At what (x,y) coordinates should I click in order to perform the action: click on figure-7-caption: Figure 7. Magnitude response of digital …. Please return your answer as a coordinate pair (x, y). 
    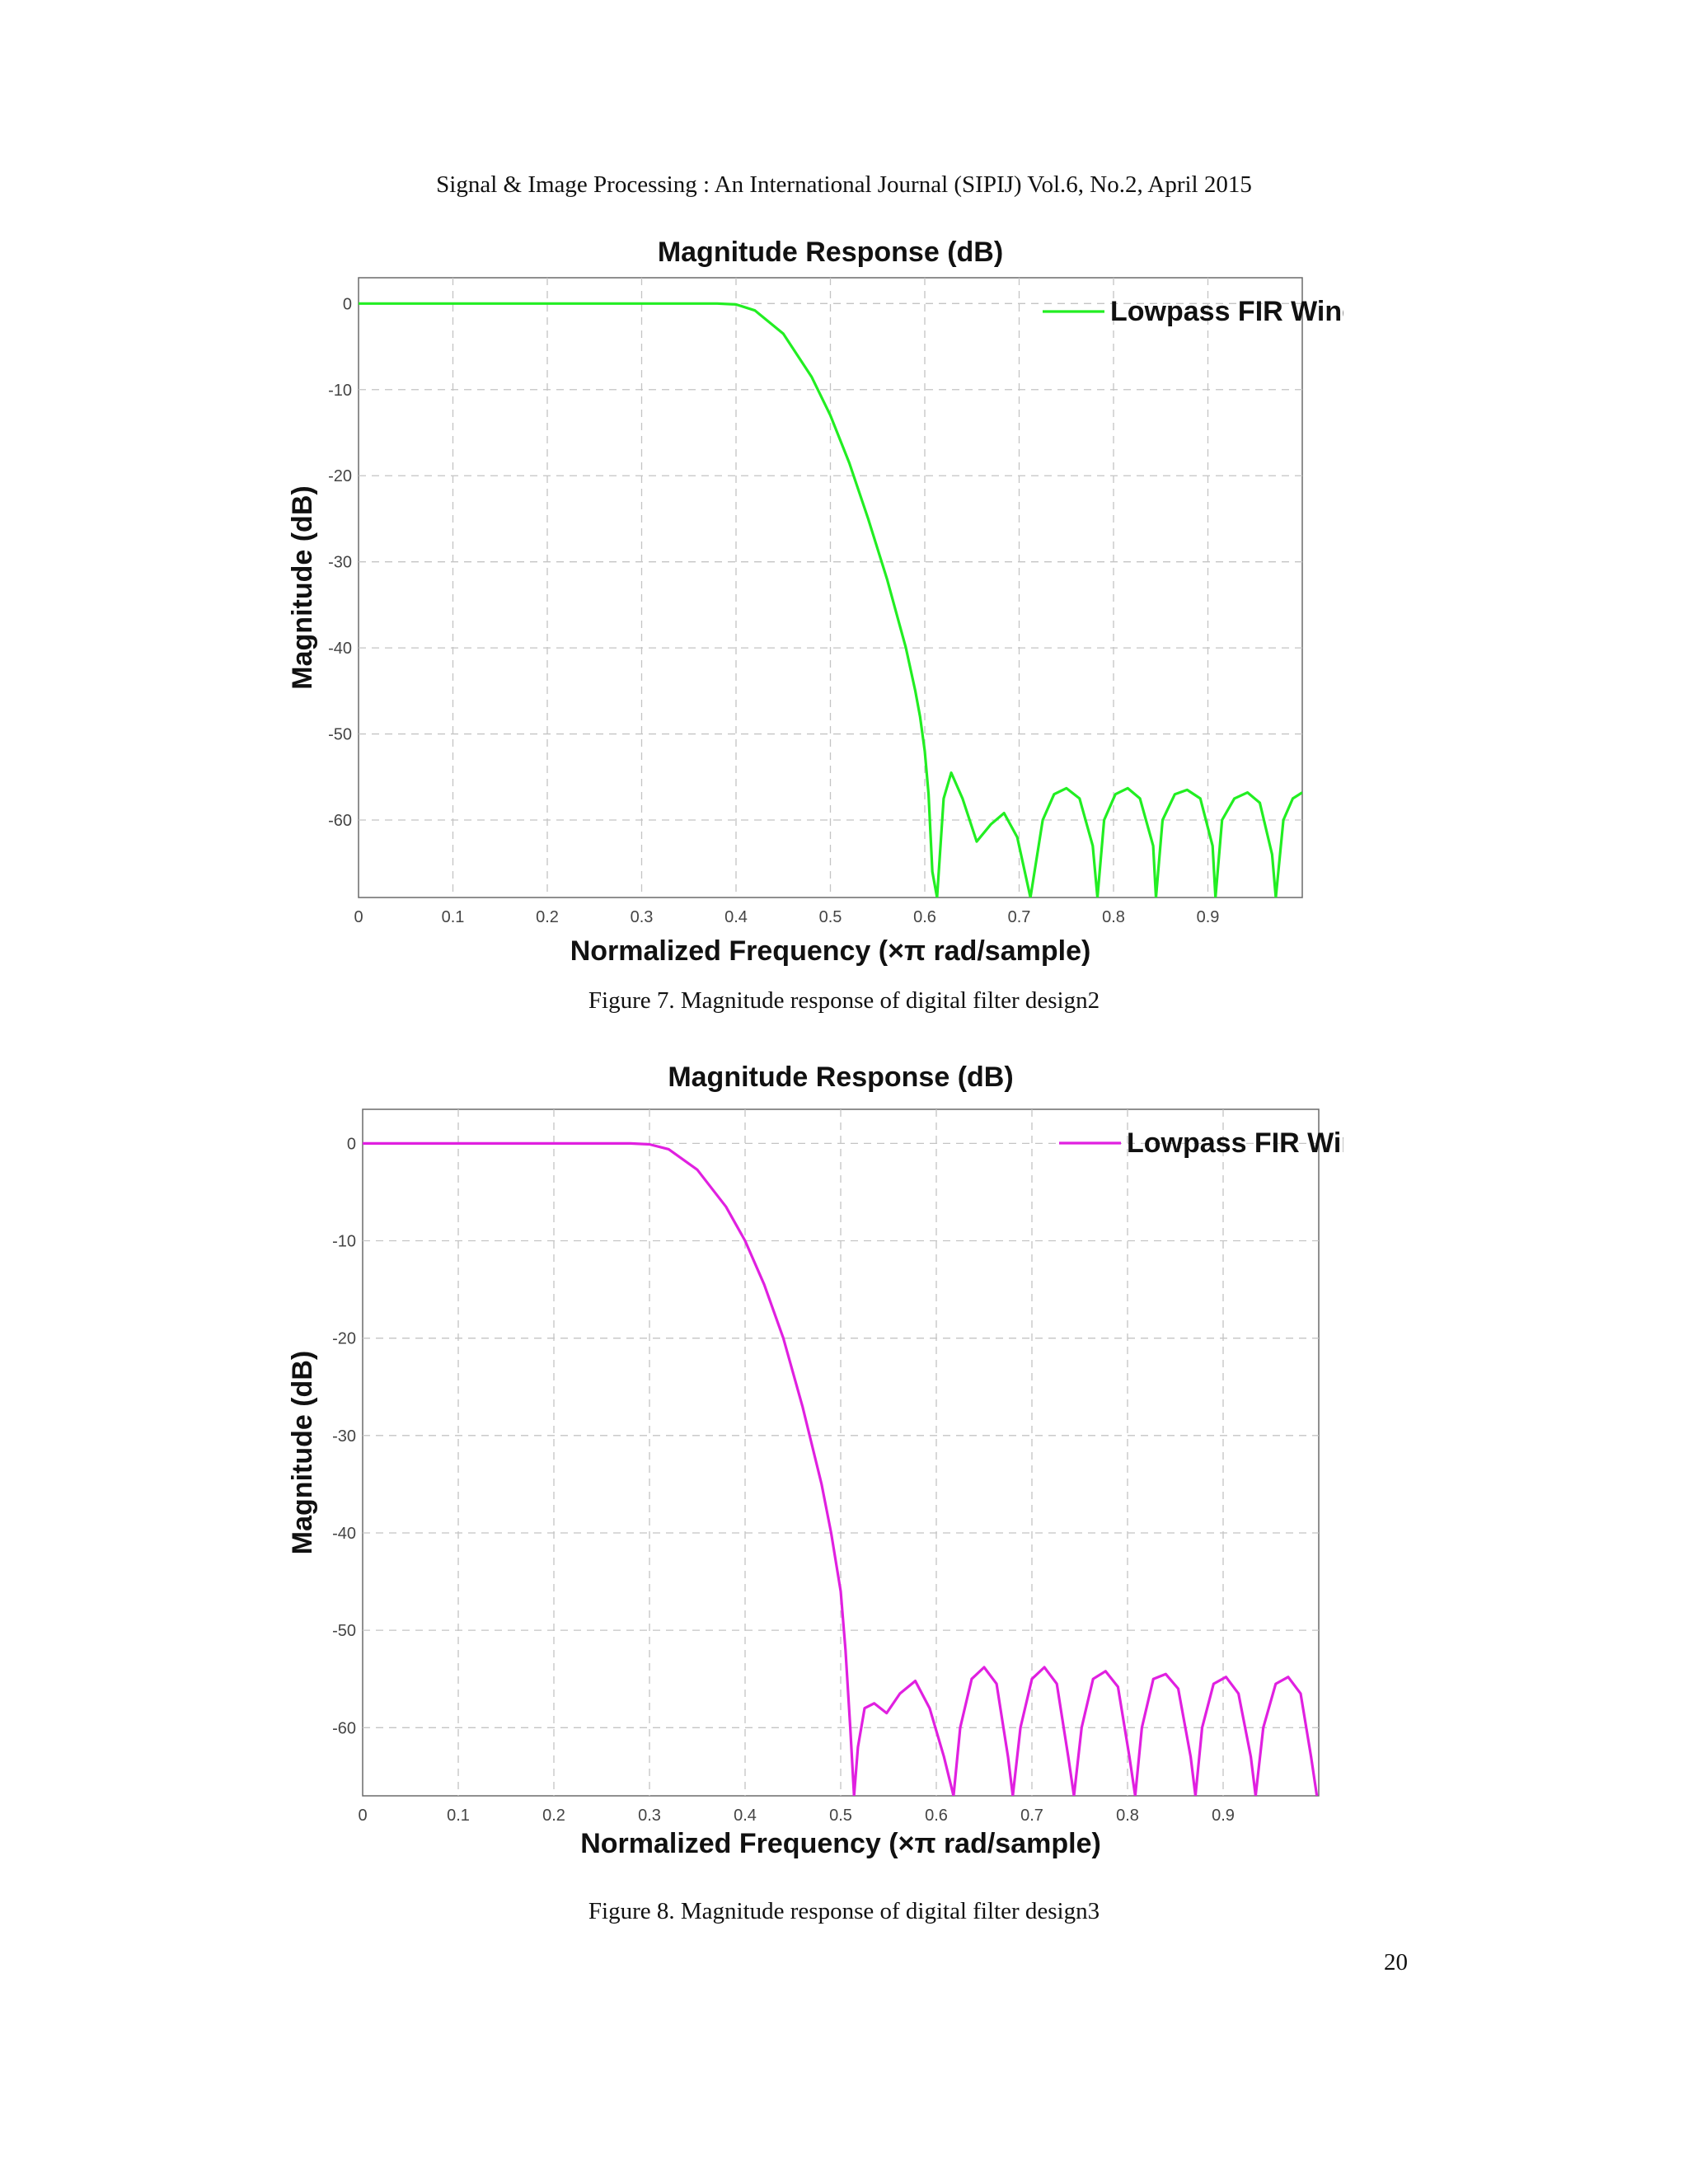
    Looking at the image, I should click on (844, 1000).